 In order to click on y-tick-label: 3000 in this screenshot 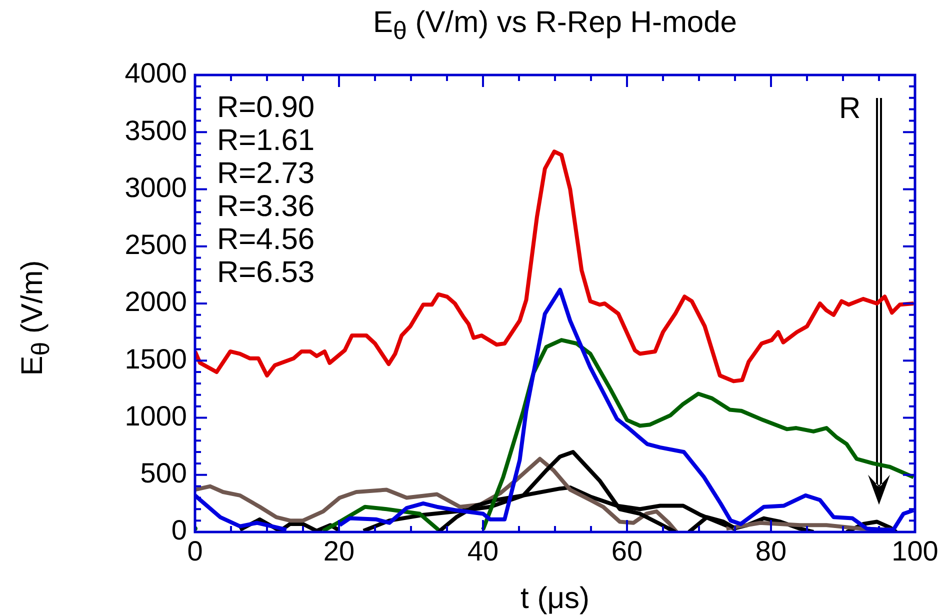, I will do `click(155, 187)`.